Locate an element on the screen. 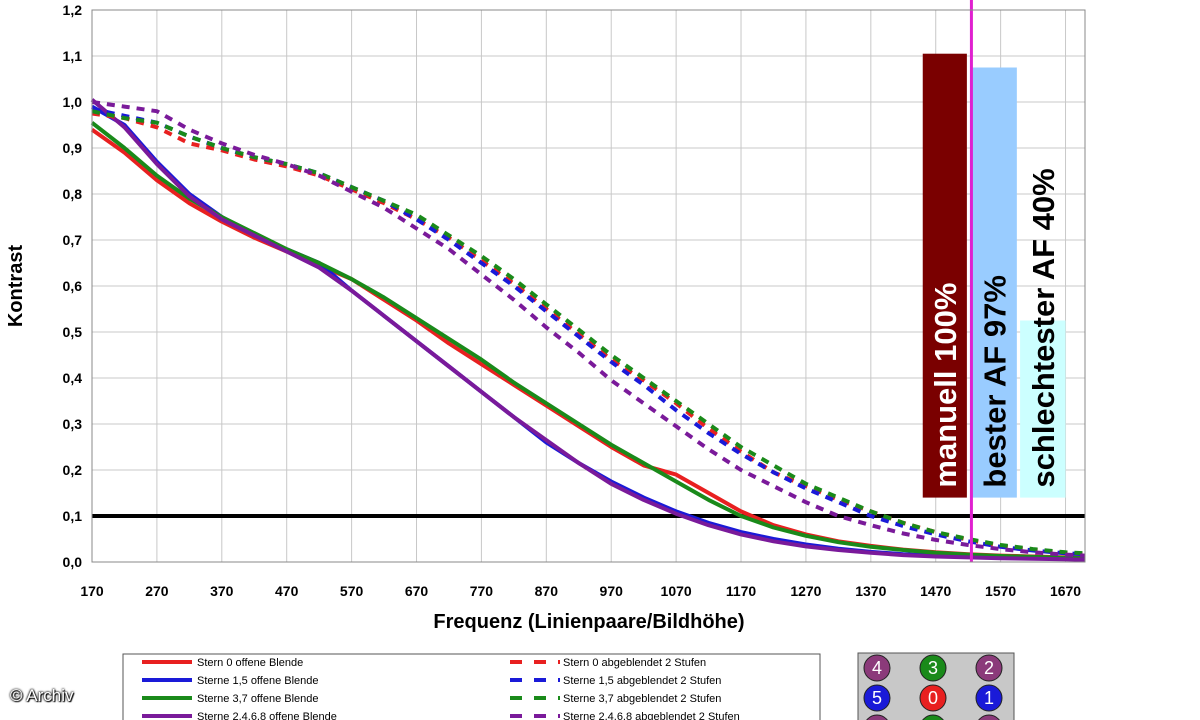 The height and width of the screenshot is (720, 1200). y-tick-label: 1,2 is located at coordinates (73, 10).